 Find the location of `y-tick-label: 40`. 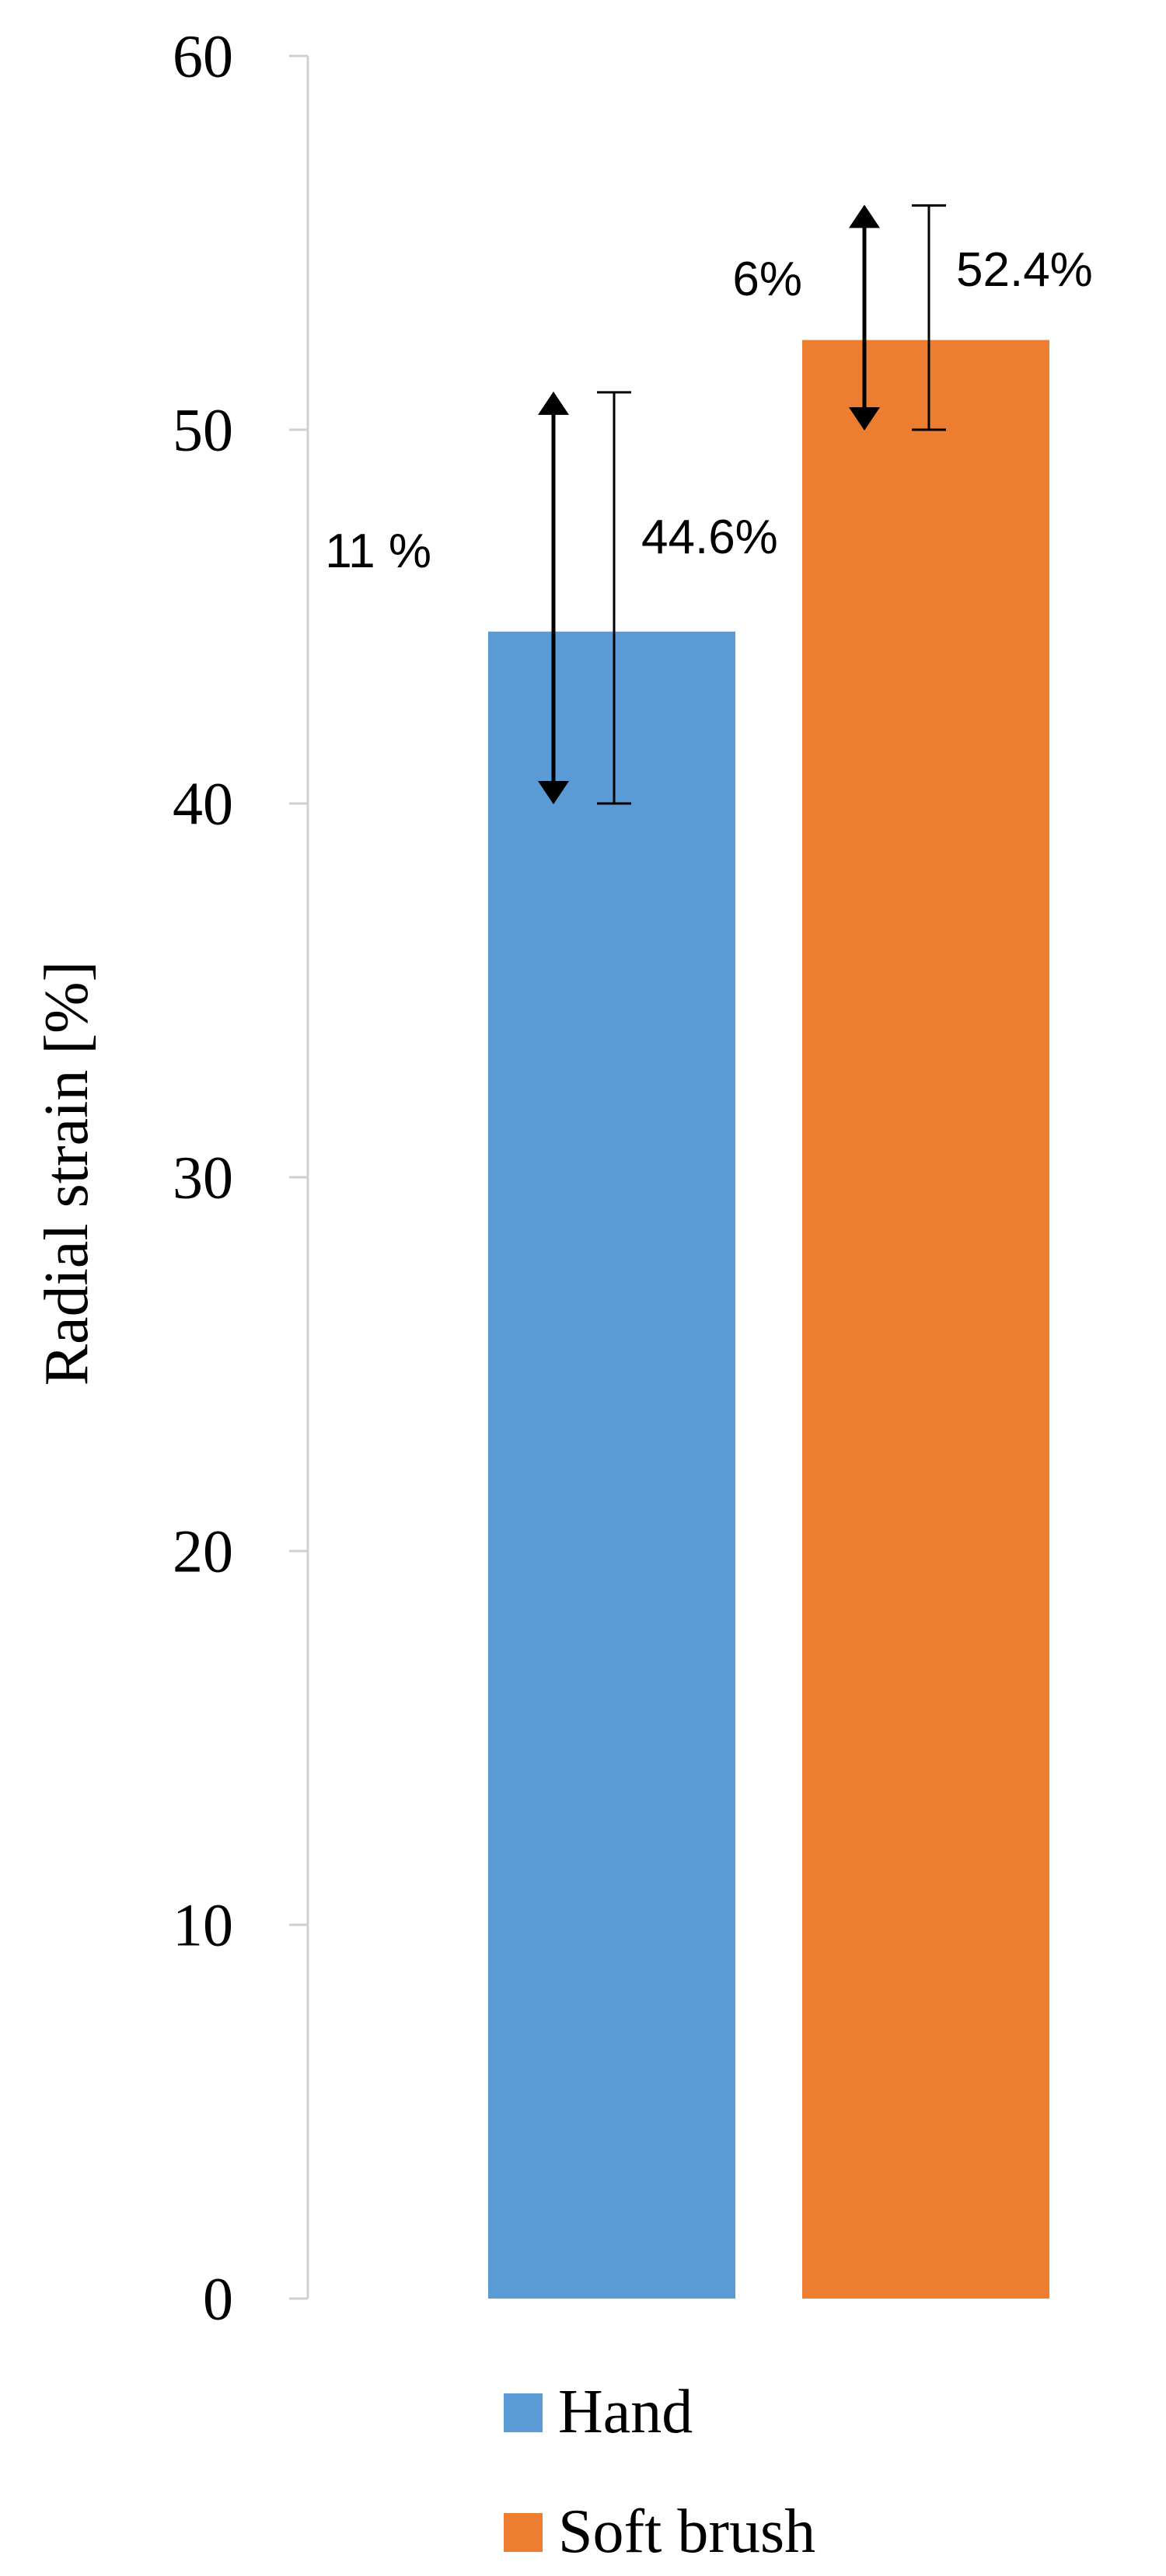

y-tick-label: 40 is located at coordinates (203, 804).